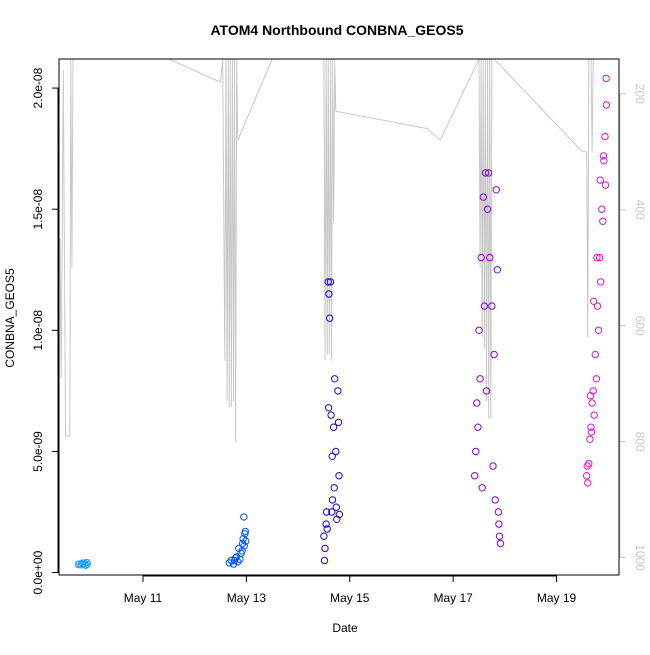 The image size is (650, 655). I want to click on y-tick-label: 0.0e+00, so click(38, 572).